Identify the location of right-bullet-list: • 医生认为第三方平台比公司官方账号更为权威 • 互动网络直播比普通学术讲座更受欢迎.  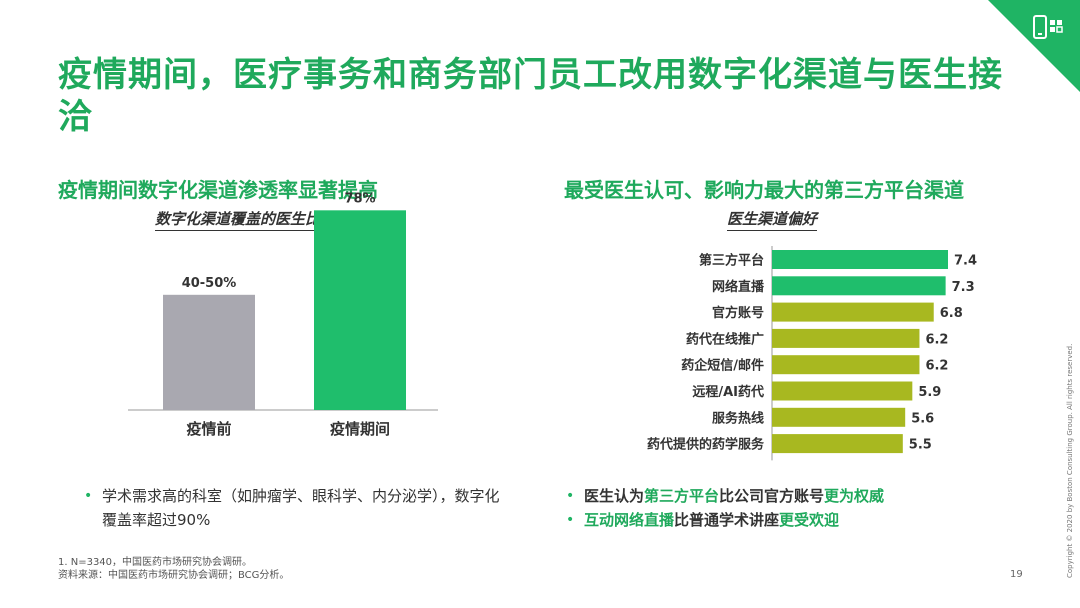
(786, 508).